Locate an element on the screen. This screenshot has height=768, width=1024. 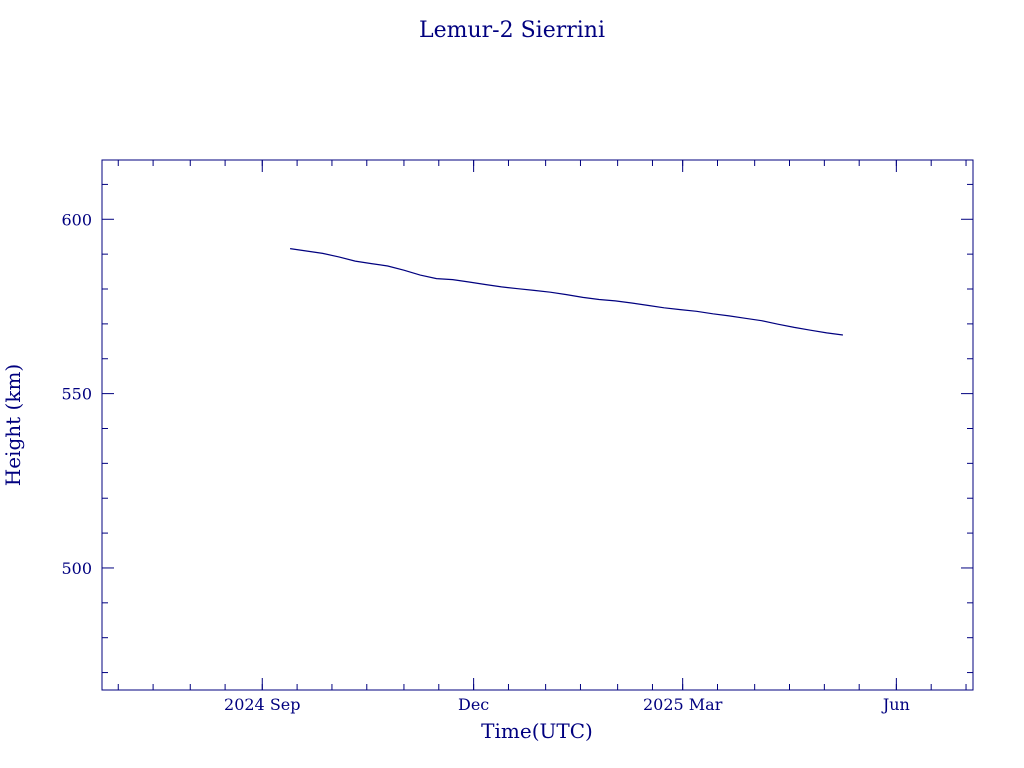
y-tick-label: 500 is located at coordinates (76, 568).